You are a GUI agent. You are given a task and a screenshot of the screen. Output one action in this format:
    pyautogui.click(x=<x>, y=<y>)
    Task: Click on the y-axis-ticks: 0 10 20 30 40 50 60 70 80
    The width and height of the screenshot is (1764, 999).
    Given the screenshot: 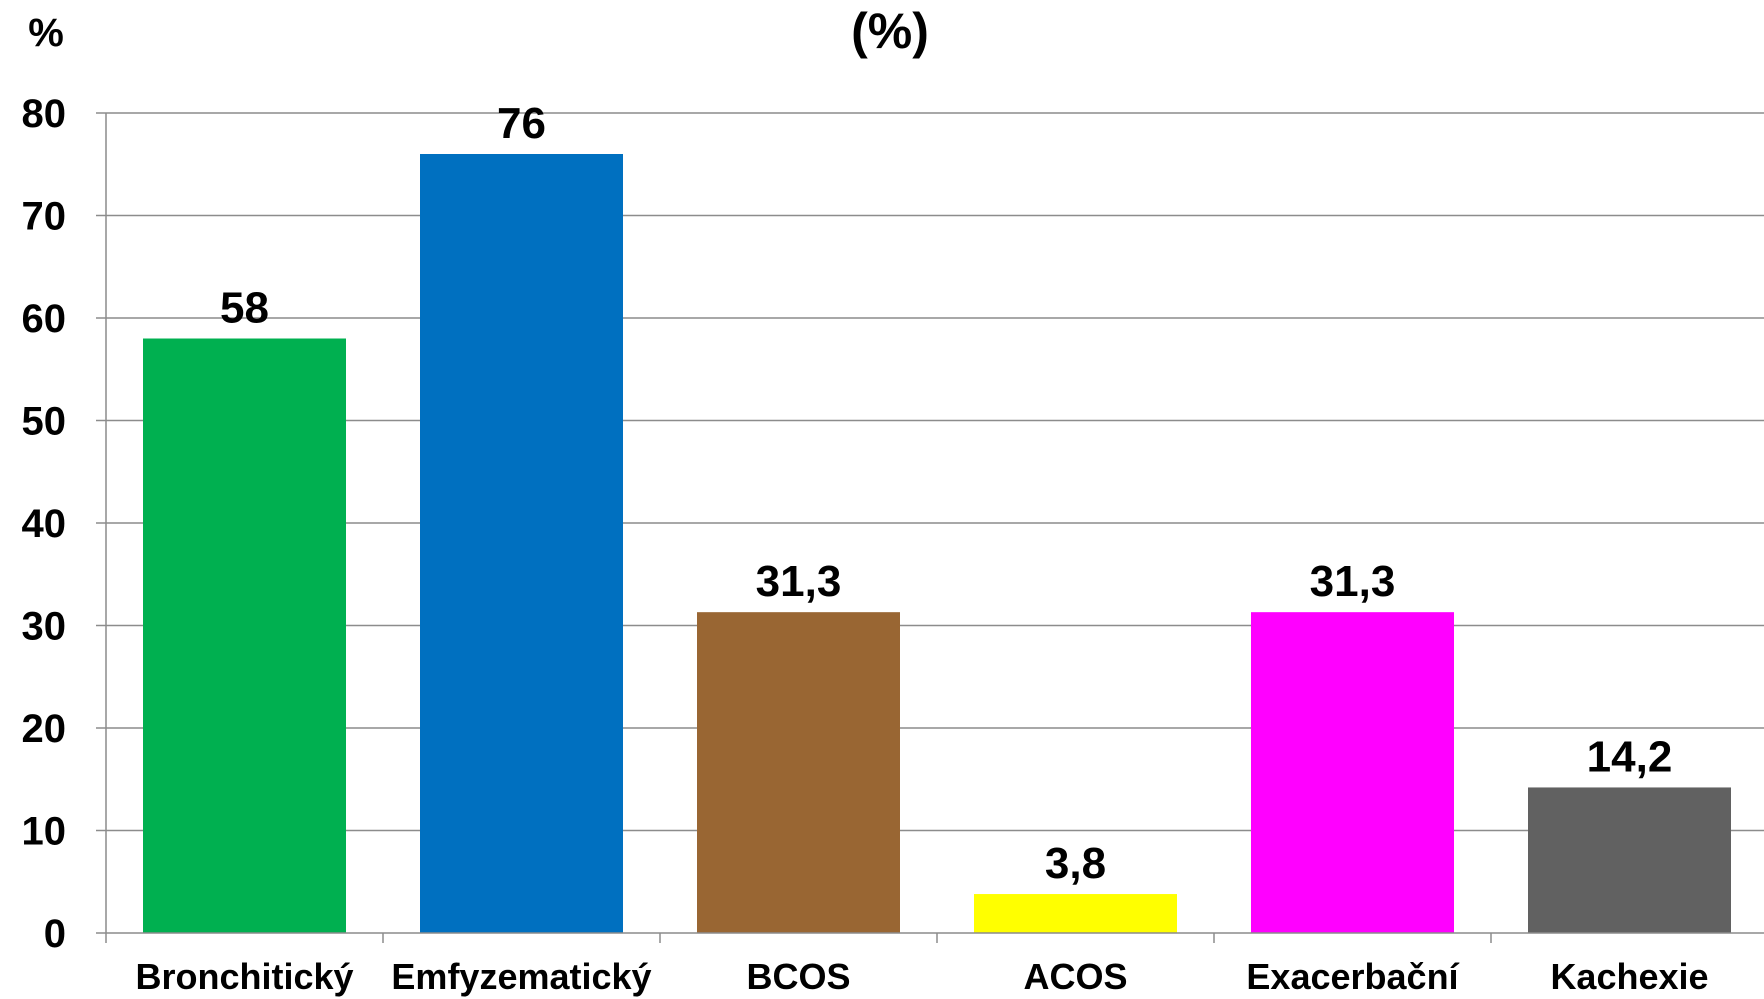 What is the action you would take?
    pyautogui.click(x=44, y=524)
    